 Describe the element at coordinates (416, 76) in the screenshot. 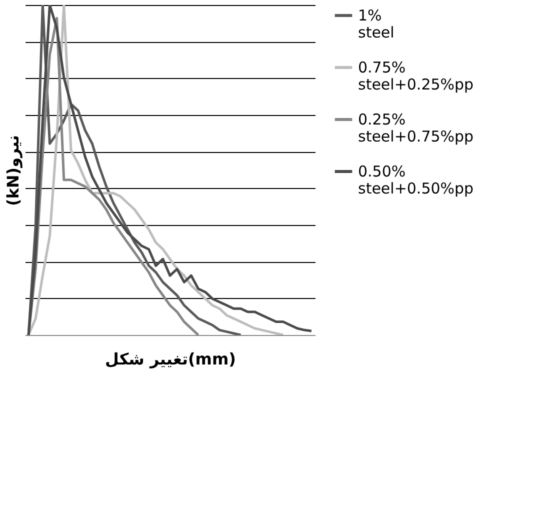

I see `legend-label: 0.75% steel+0.25%pp` at that location.